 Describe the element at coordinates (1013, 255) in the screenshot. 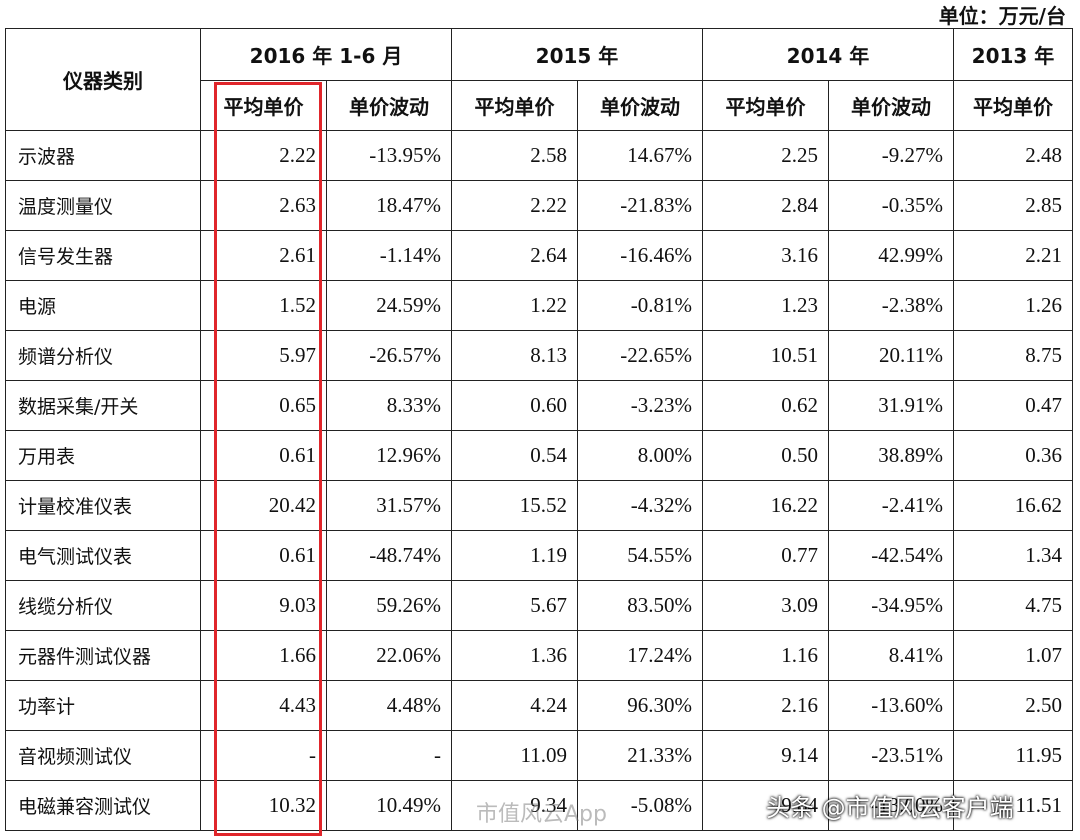

I see `value-cell: 2.21` at that location.